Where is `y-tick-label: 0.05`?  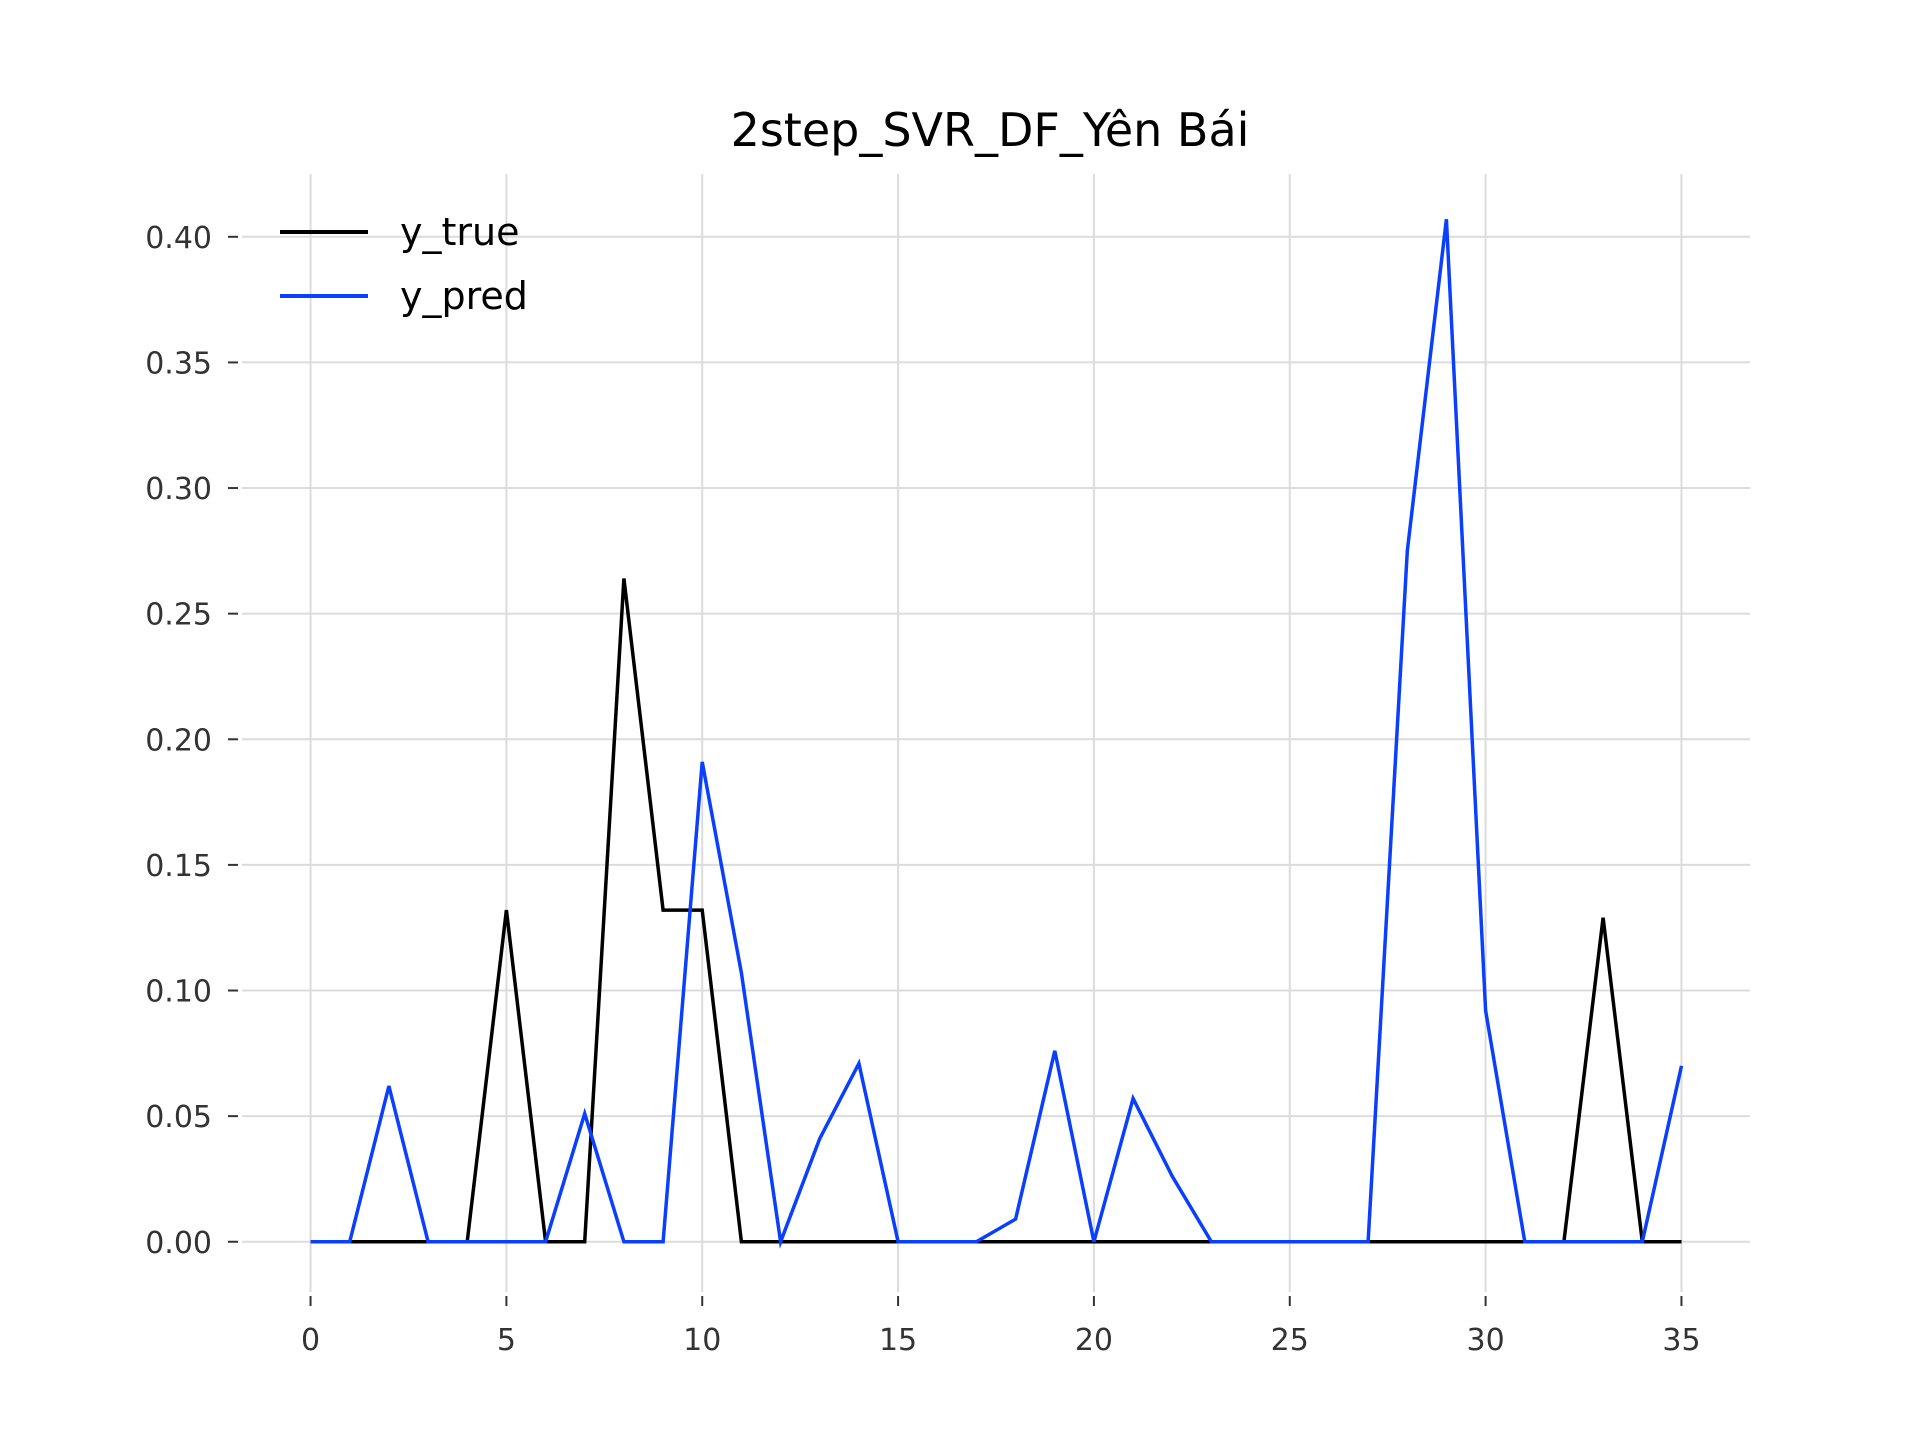 y-tick-label: 0.05 is located at coordinates (178, 1117).